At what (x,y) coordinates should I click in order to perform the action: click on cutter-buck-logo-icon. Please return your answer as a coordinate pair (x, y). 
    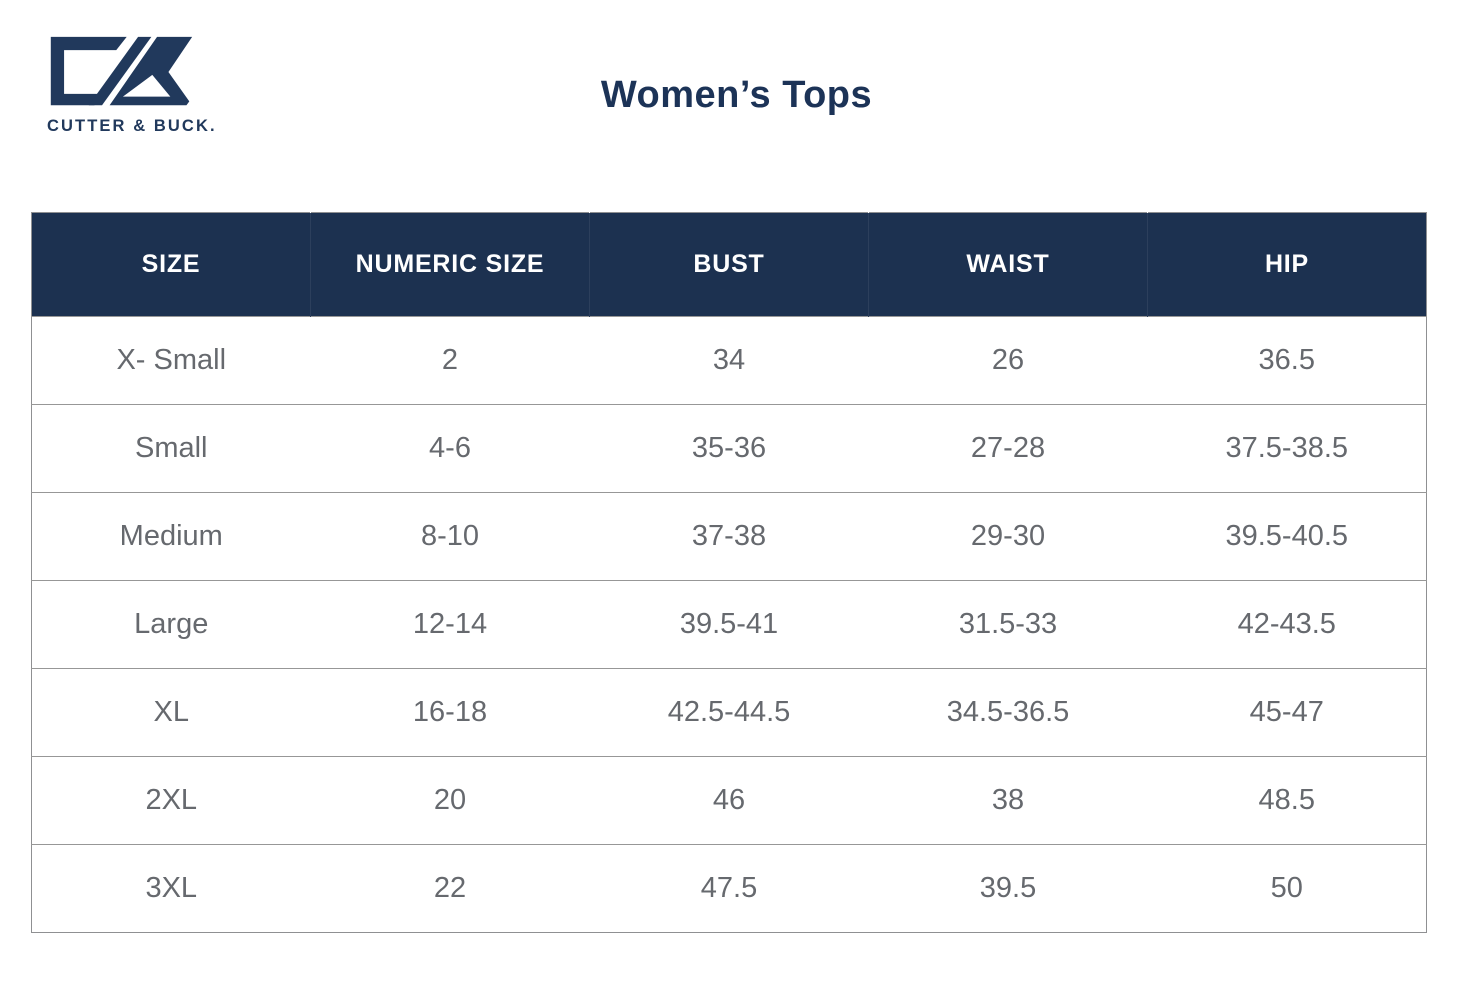
    Looking at the image, I should click on (121, 71).